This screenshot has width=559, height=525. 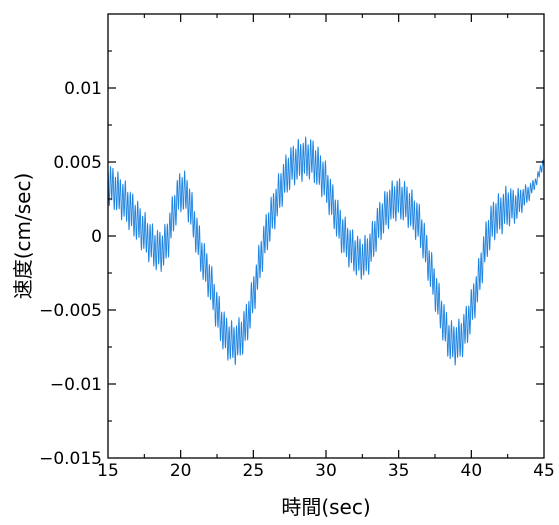 What do you see at coordinates (70, 459) in the screenshot?
I see `y-tick-label: −0.015` at bounding box center [70, 459].